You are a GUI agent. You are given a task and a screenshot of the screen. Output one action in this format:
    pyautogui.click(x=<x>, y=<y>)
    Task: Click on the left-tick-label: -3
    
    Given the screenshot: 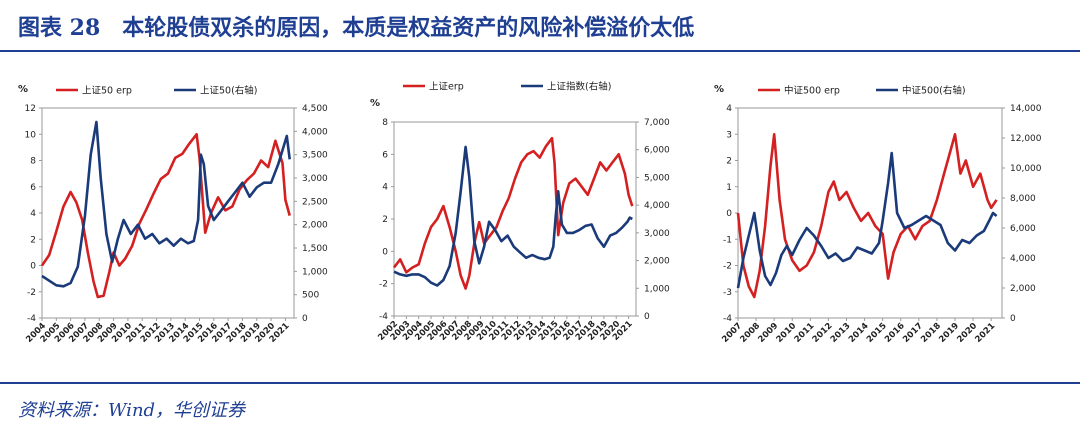 What is the action you would take?
    pyautogui.click(x=727, y=293)
    